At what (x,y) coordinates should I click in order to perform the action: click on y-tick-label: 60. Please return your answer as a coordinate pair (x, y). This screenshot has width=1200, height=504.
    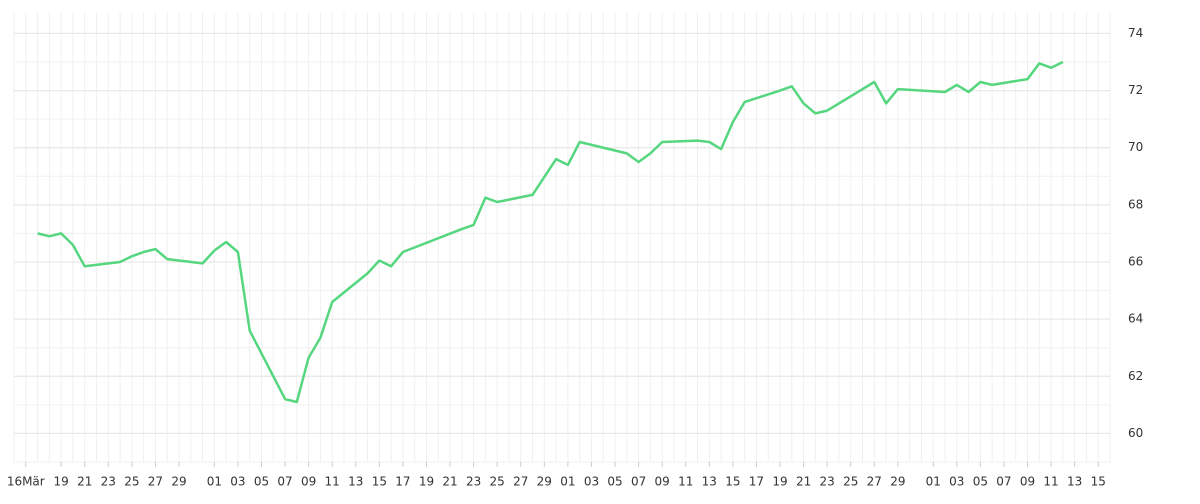
    Looking at the image, I should click on (1135, 433).